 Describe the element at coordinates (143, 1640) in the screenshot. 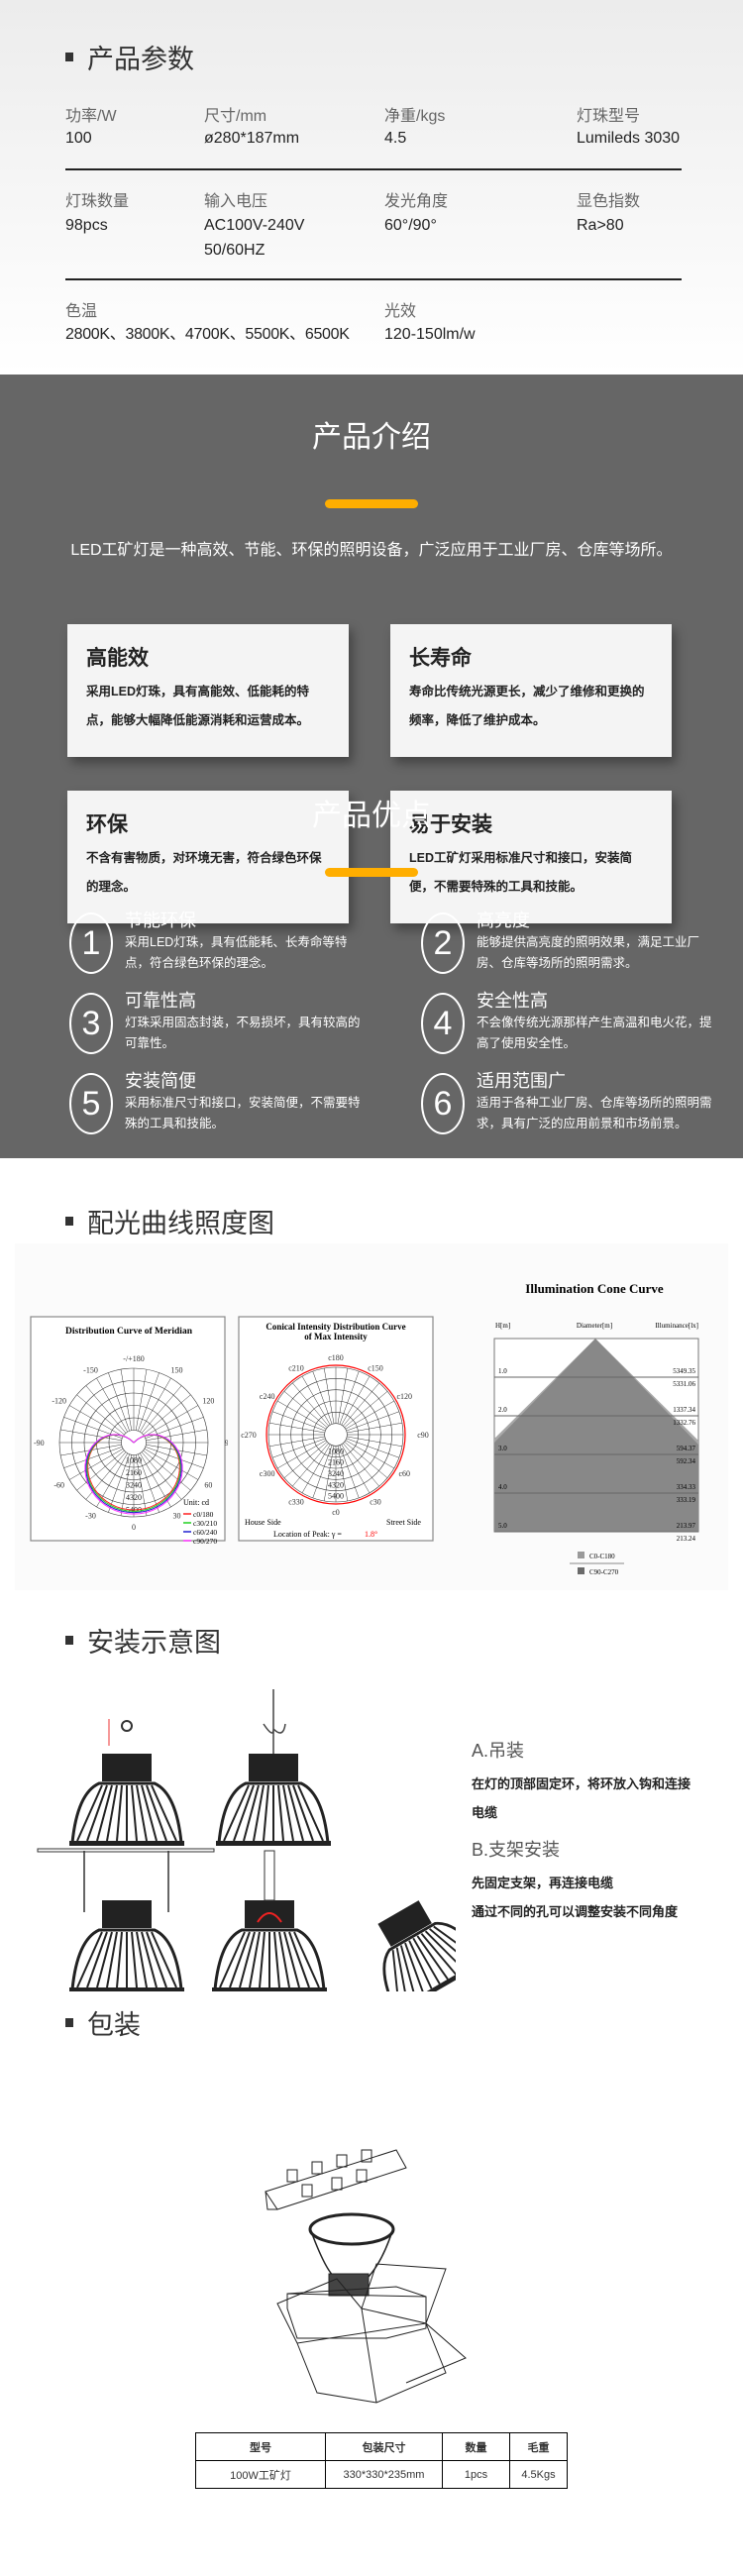

I see `install-title: 安装示意图` at that location.